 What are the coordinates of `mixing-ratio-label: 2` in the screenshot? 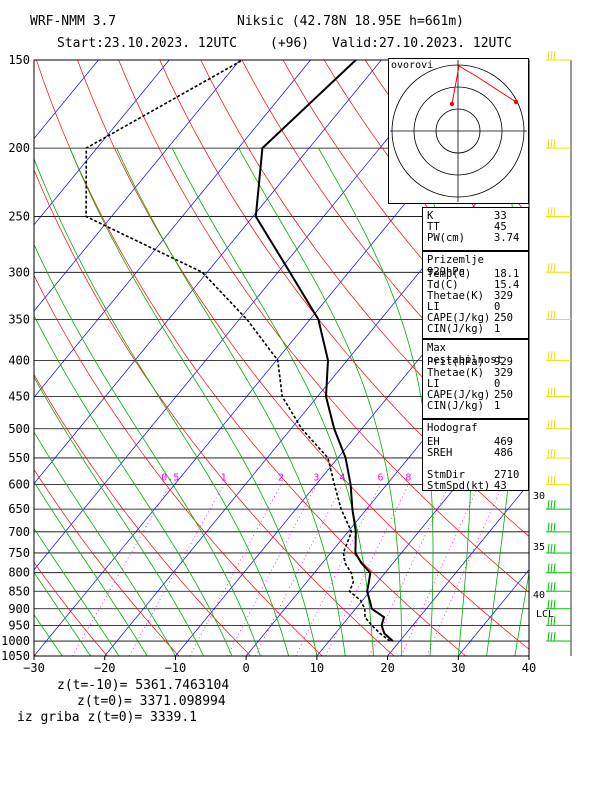 It's located at (281, 478).